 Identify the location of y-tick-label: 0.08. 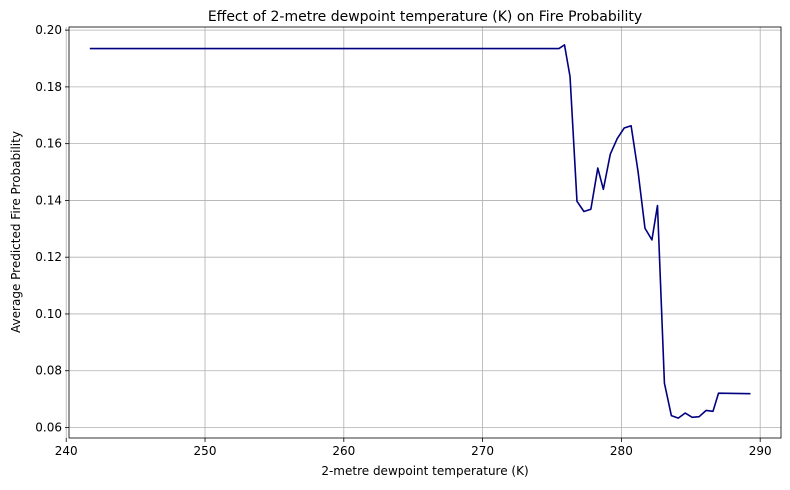
(48, 371).